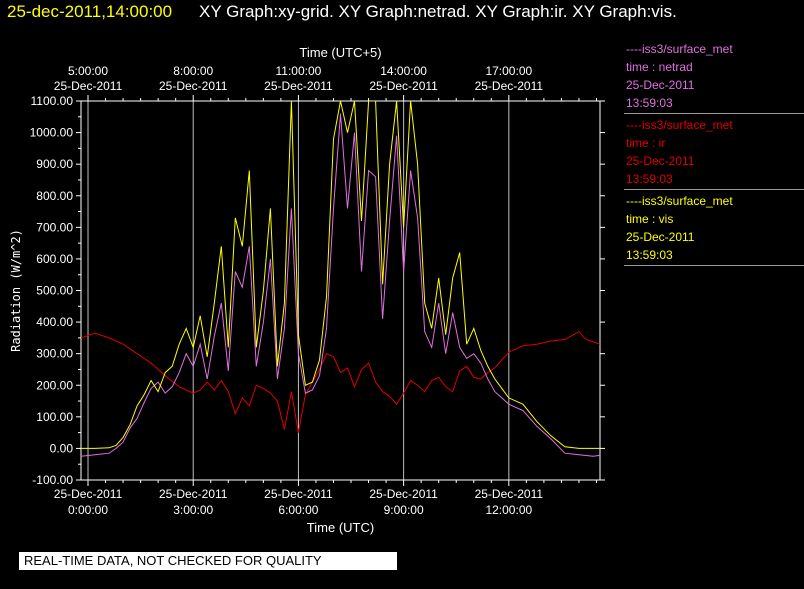 The image size is (804, 589). I want to click on x2-tick-time: 8:00:00, so click(193, 71).